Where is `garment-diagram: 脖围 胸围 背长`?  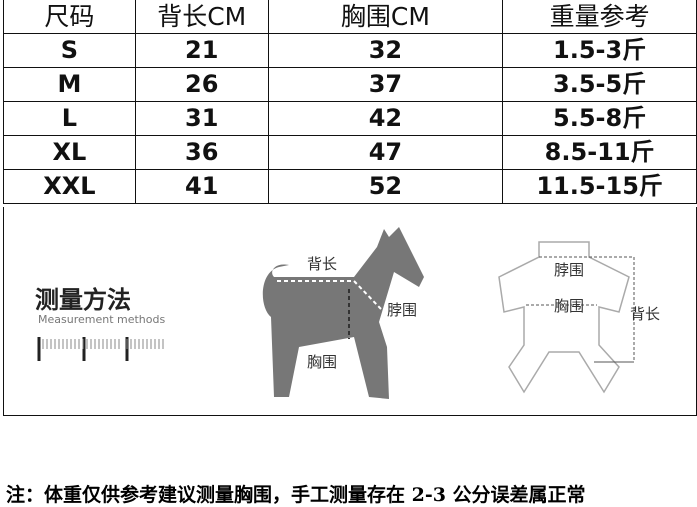
garment-diagram: 脖围 胸围 背长 is located at coordinates (579, 317).